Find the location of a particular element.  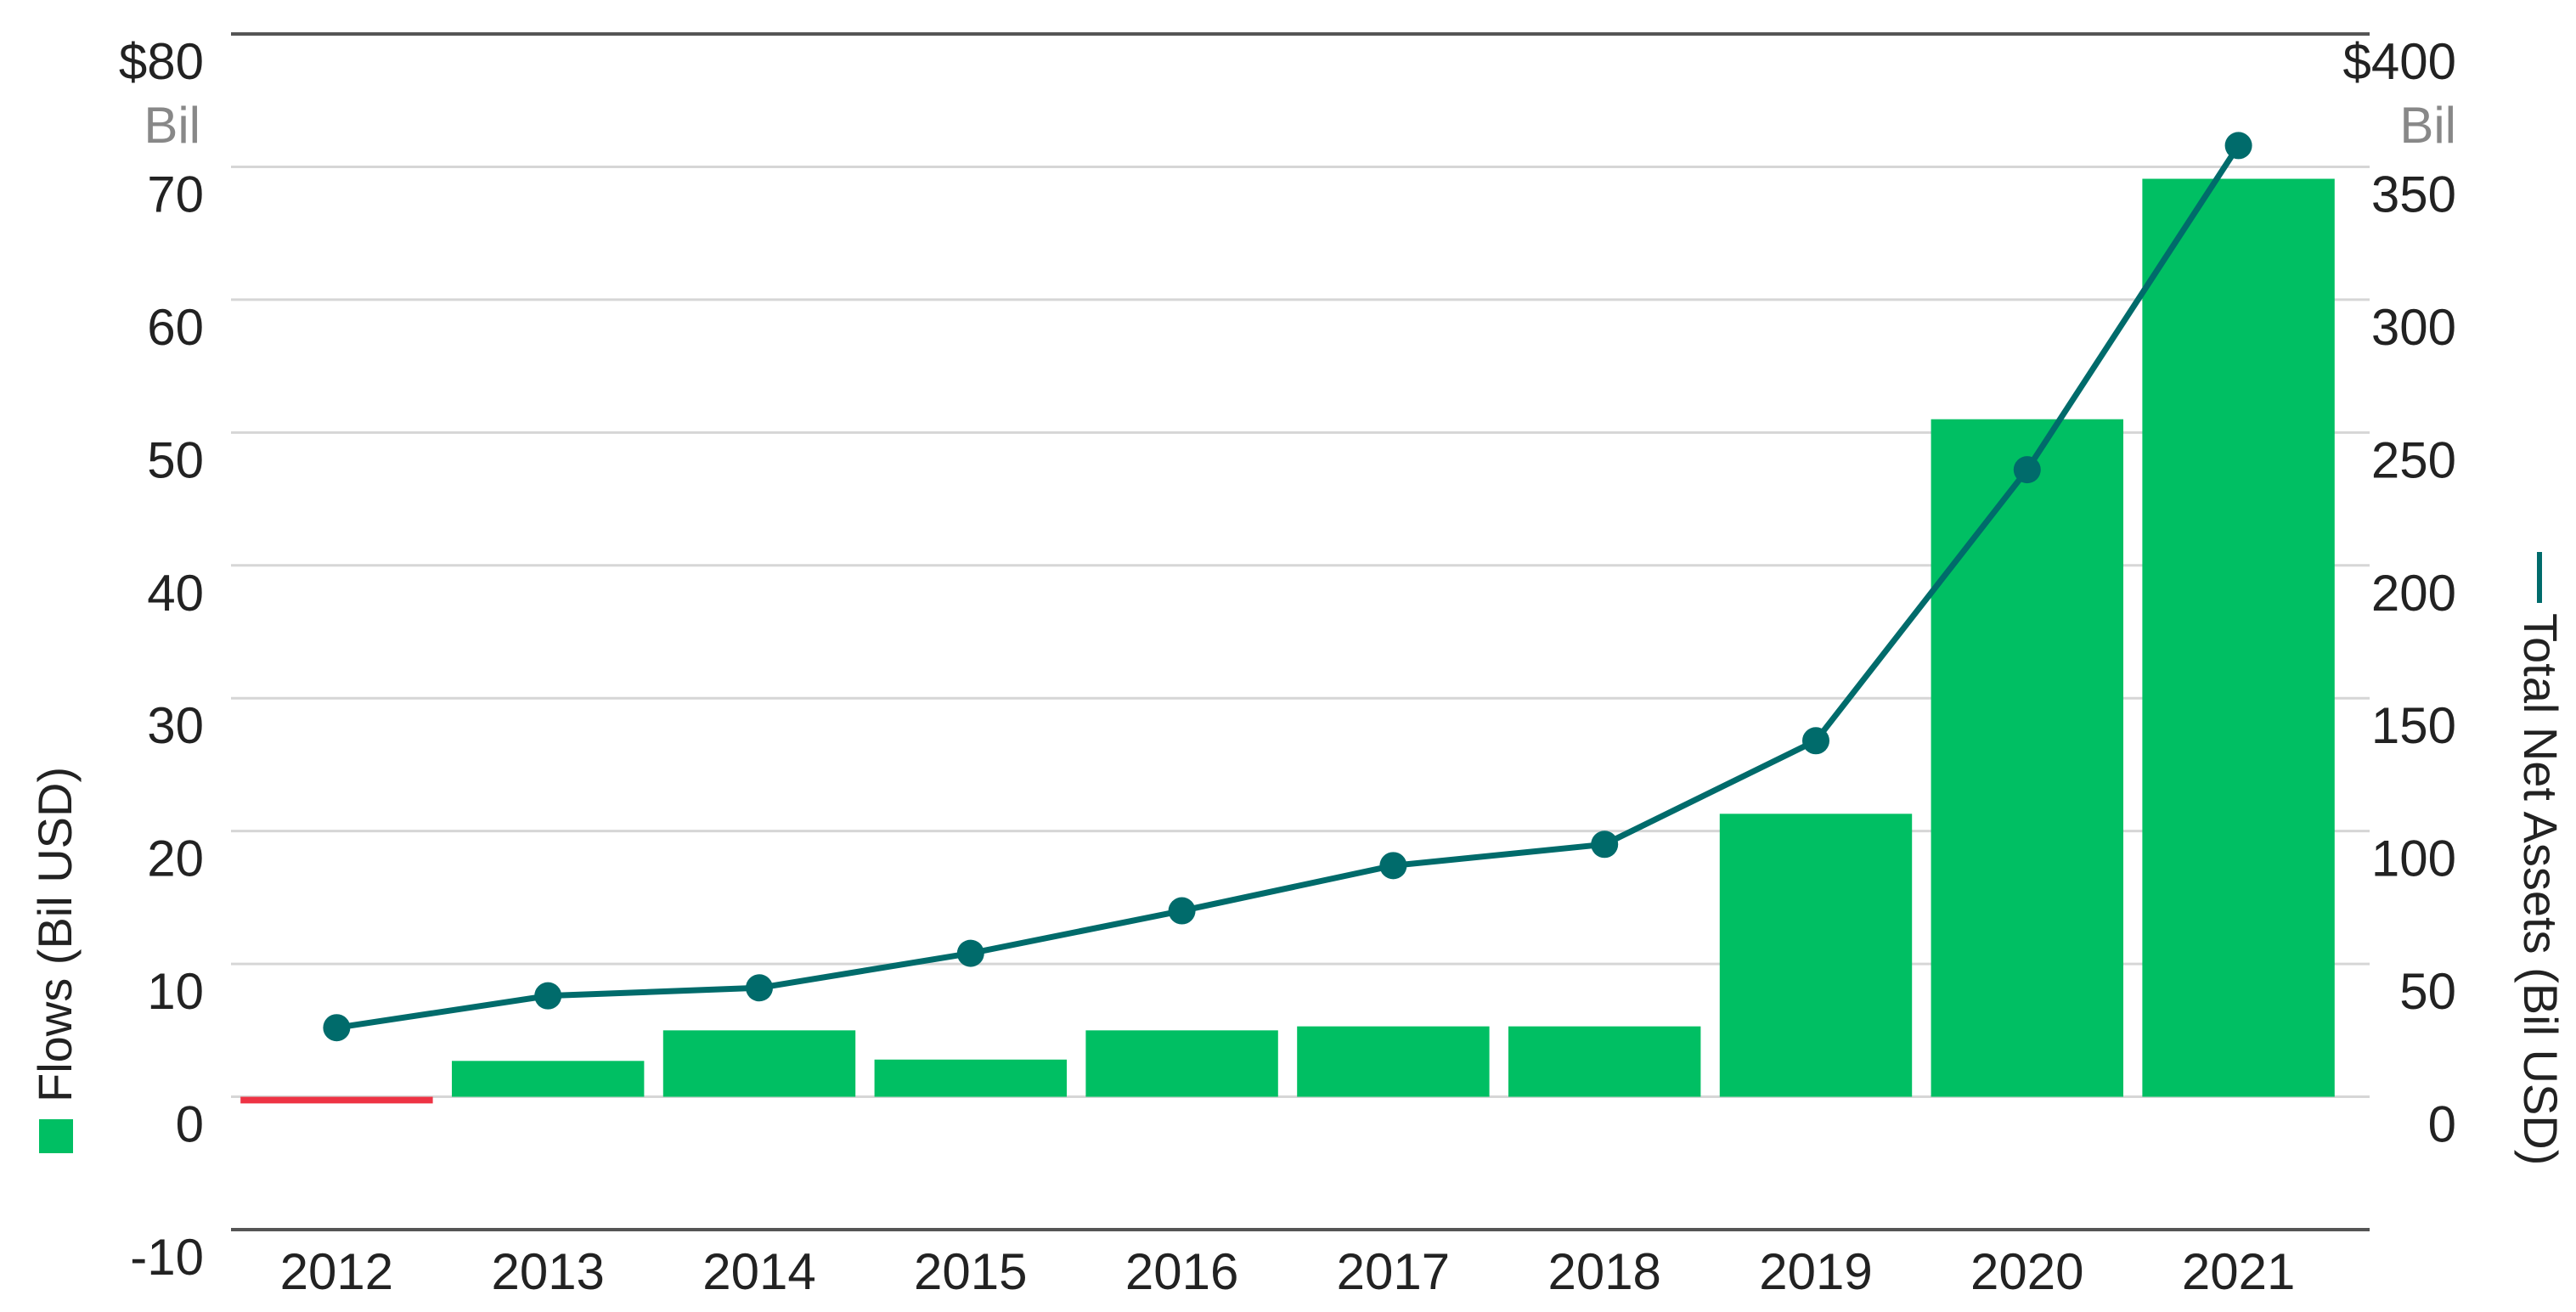

right-tick-label: 300 is located at coordinates (2413, 327).